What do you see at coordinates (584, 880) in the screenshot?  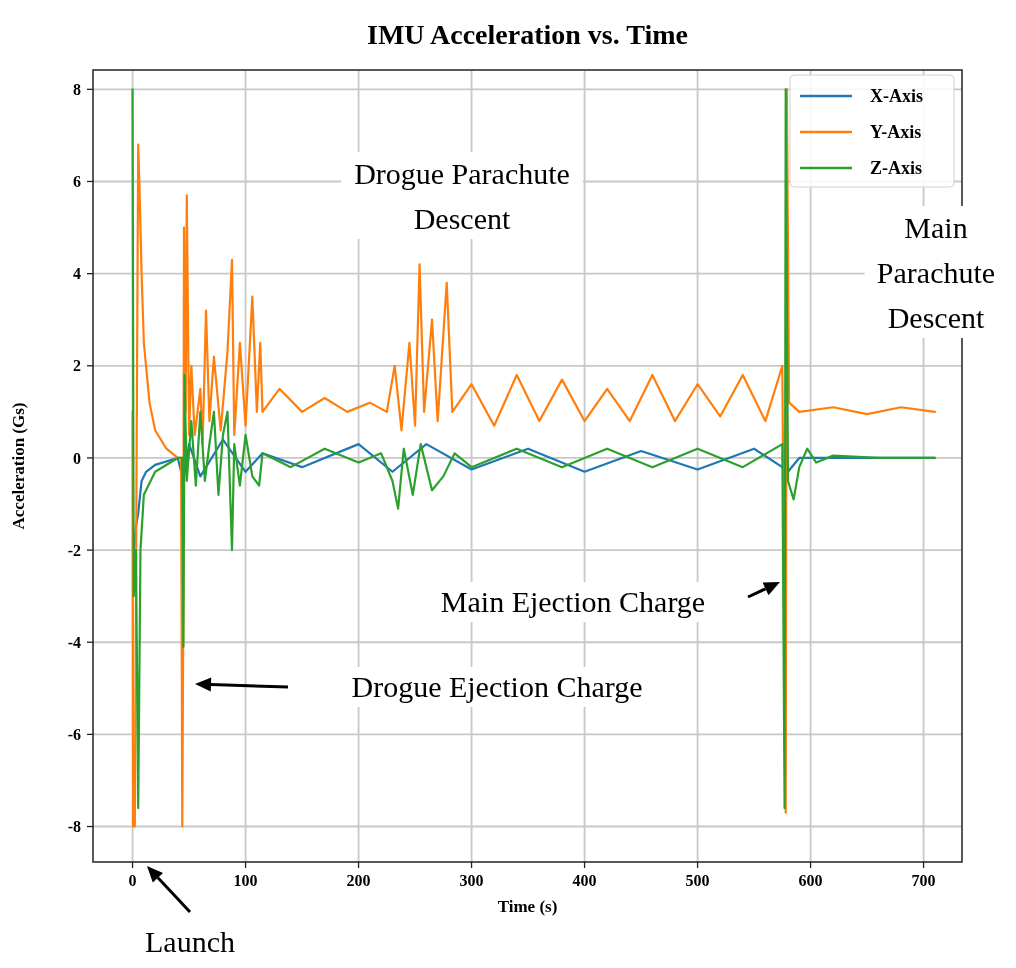 I see `x-tick-label: 400` at bounding box center [584, 880].